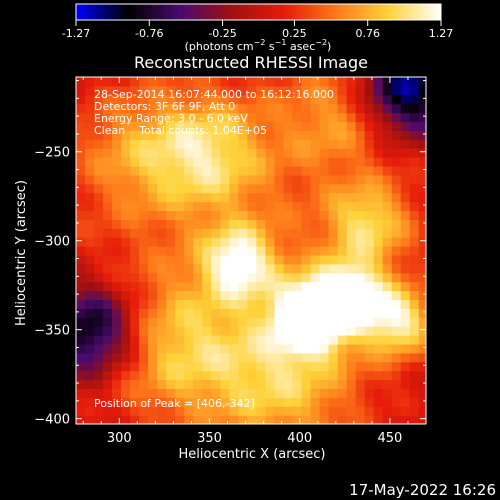 Image resolution: width=500 pixels, height=500 pixels. Describe the element at coordinates (174, 403) in the screenshot. I see `peak-position-label: Position of Peak = [406,-342]` at that location.